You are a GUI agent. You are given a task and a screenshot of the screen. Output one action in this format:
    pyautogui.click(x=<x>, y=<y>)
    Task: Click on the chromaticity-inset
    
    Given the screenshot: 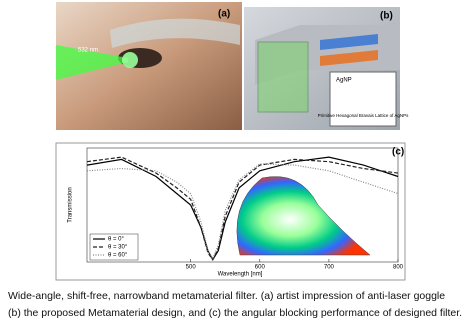 What is the action you would take?
    pyautogui.click(x=303, y=216)
    